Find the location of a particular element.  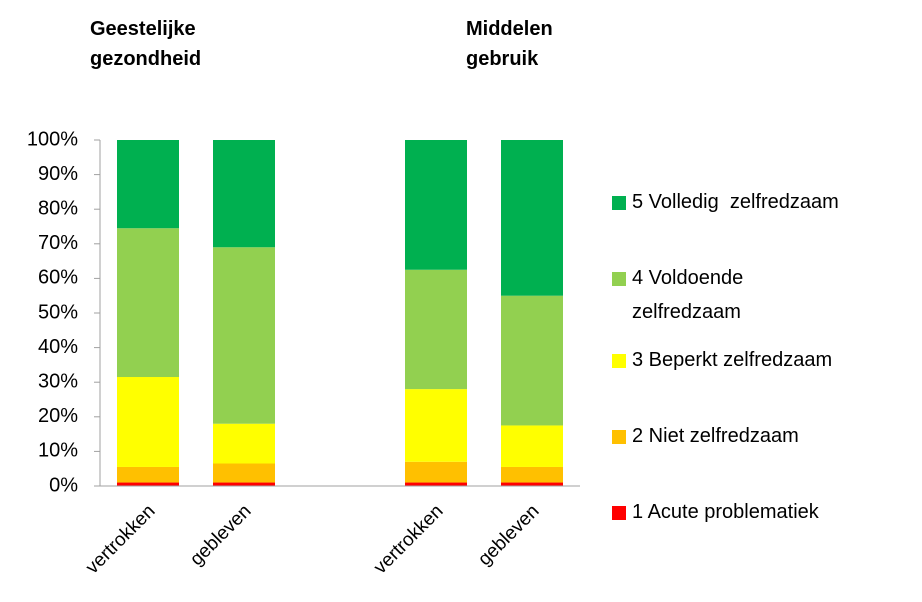

legend-label: 2 Niet zelfredzaam is located at coordinates (715, 436).